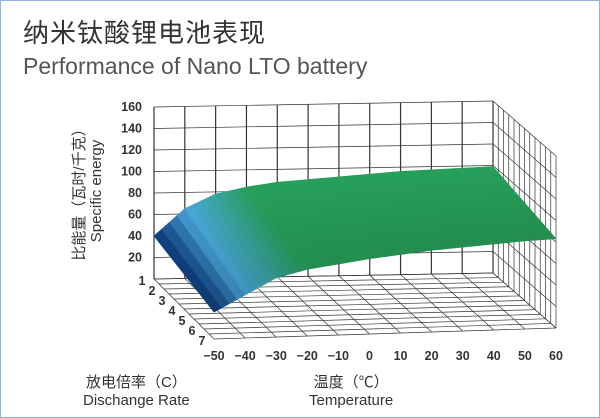  Describe the element at coordinates (213, 356) in the screenshot. I see `temperature-tick-label: −50` at that location.